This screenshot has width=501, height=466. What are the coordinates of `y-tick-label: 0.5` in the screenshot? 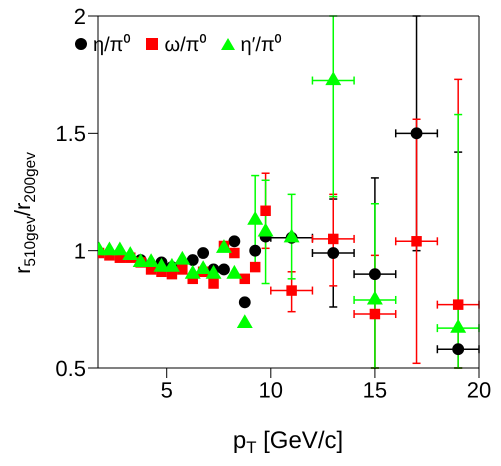 It's located at (70, 368).